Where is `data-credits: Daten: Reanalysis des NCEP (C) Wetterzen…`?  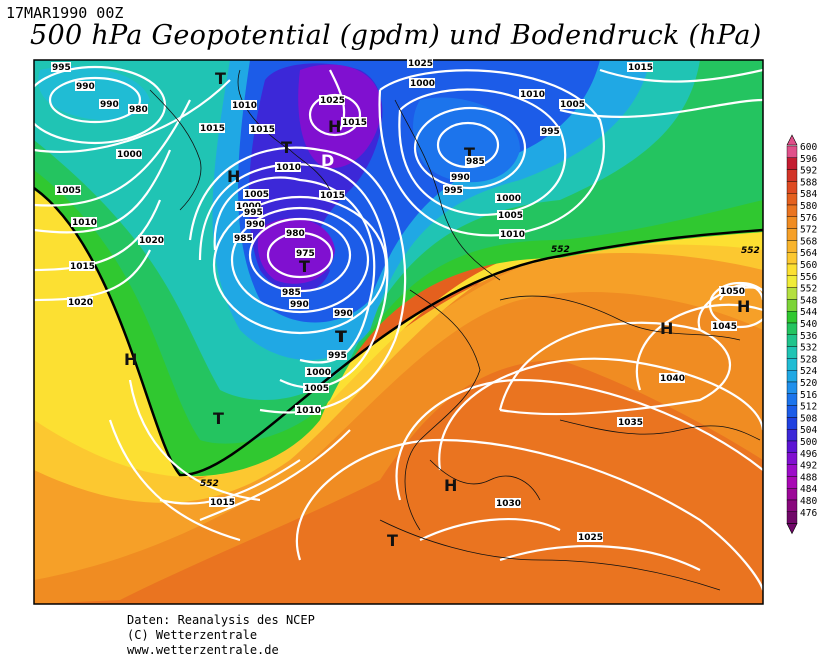 data-credits: Daten: Reanalysis des NCEP (C) Wetterzen… is located at coordinates (221, 635).